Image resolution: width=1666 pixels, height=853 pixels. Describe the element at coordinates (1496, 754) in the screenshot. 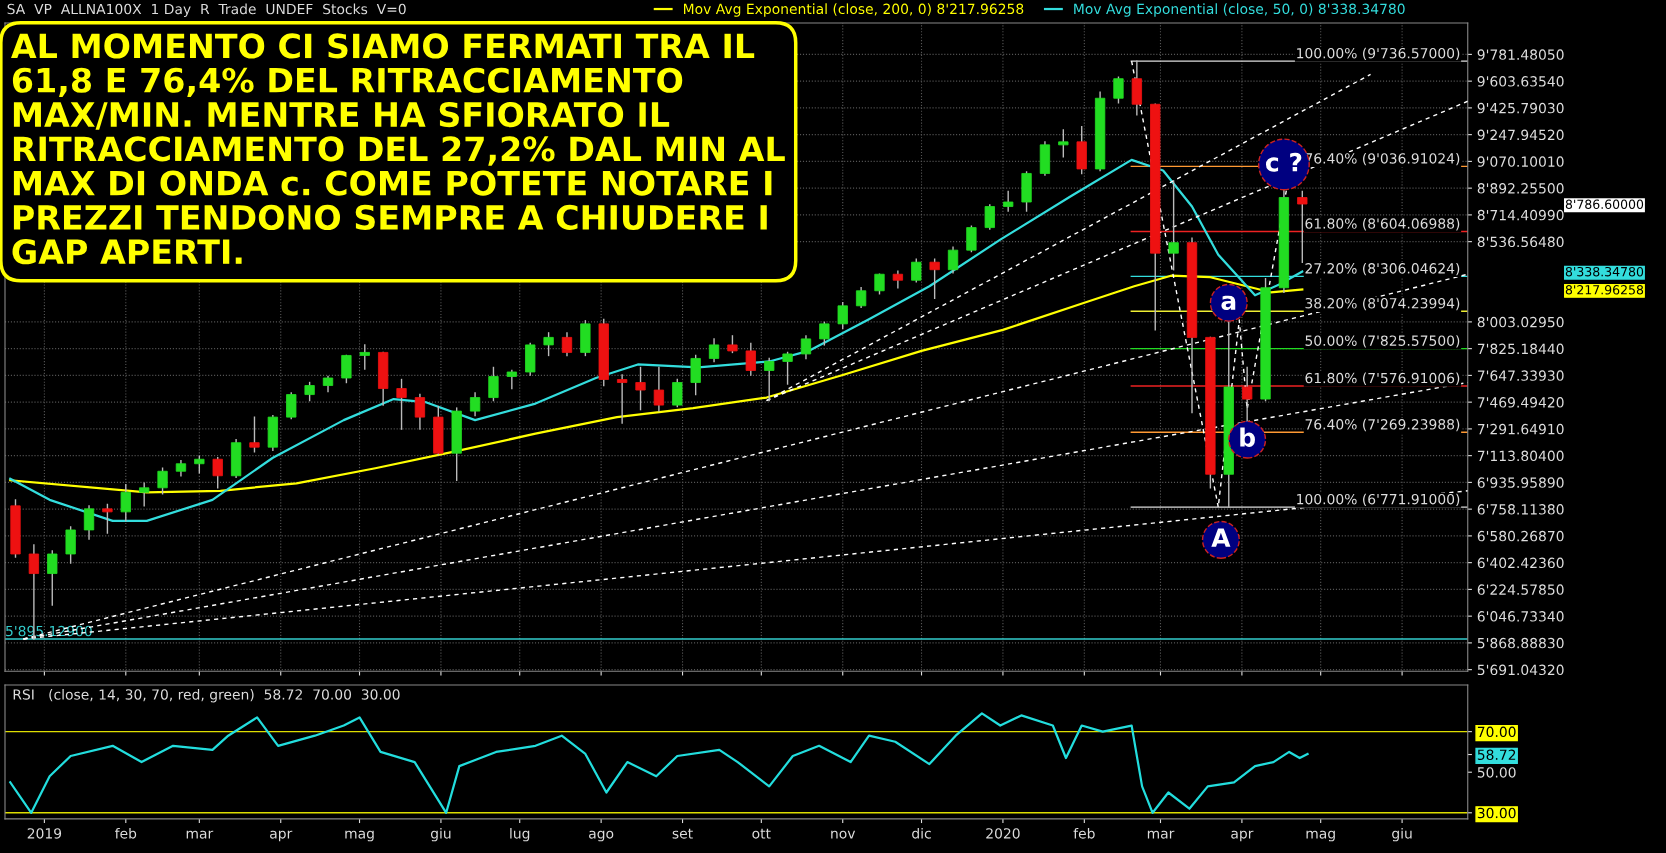

I see `y-tick-label: 58.72` at that location.